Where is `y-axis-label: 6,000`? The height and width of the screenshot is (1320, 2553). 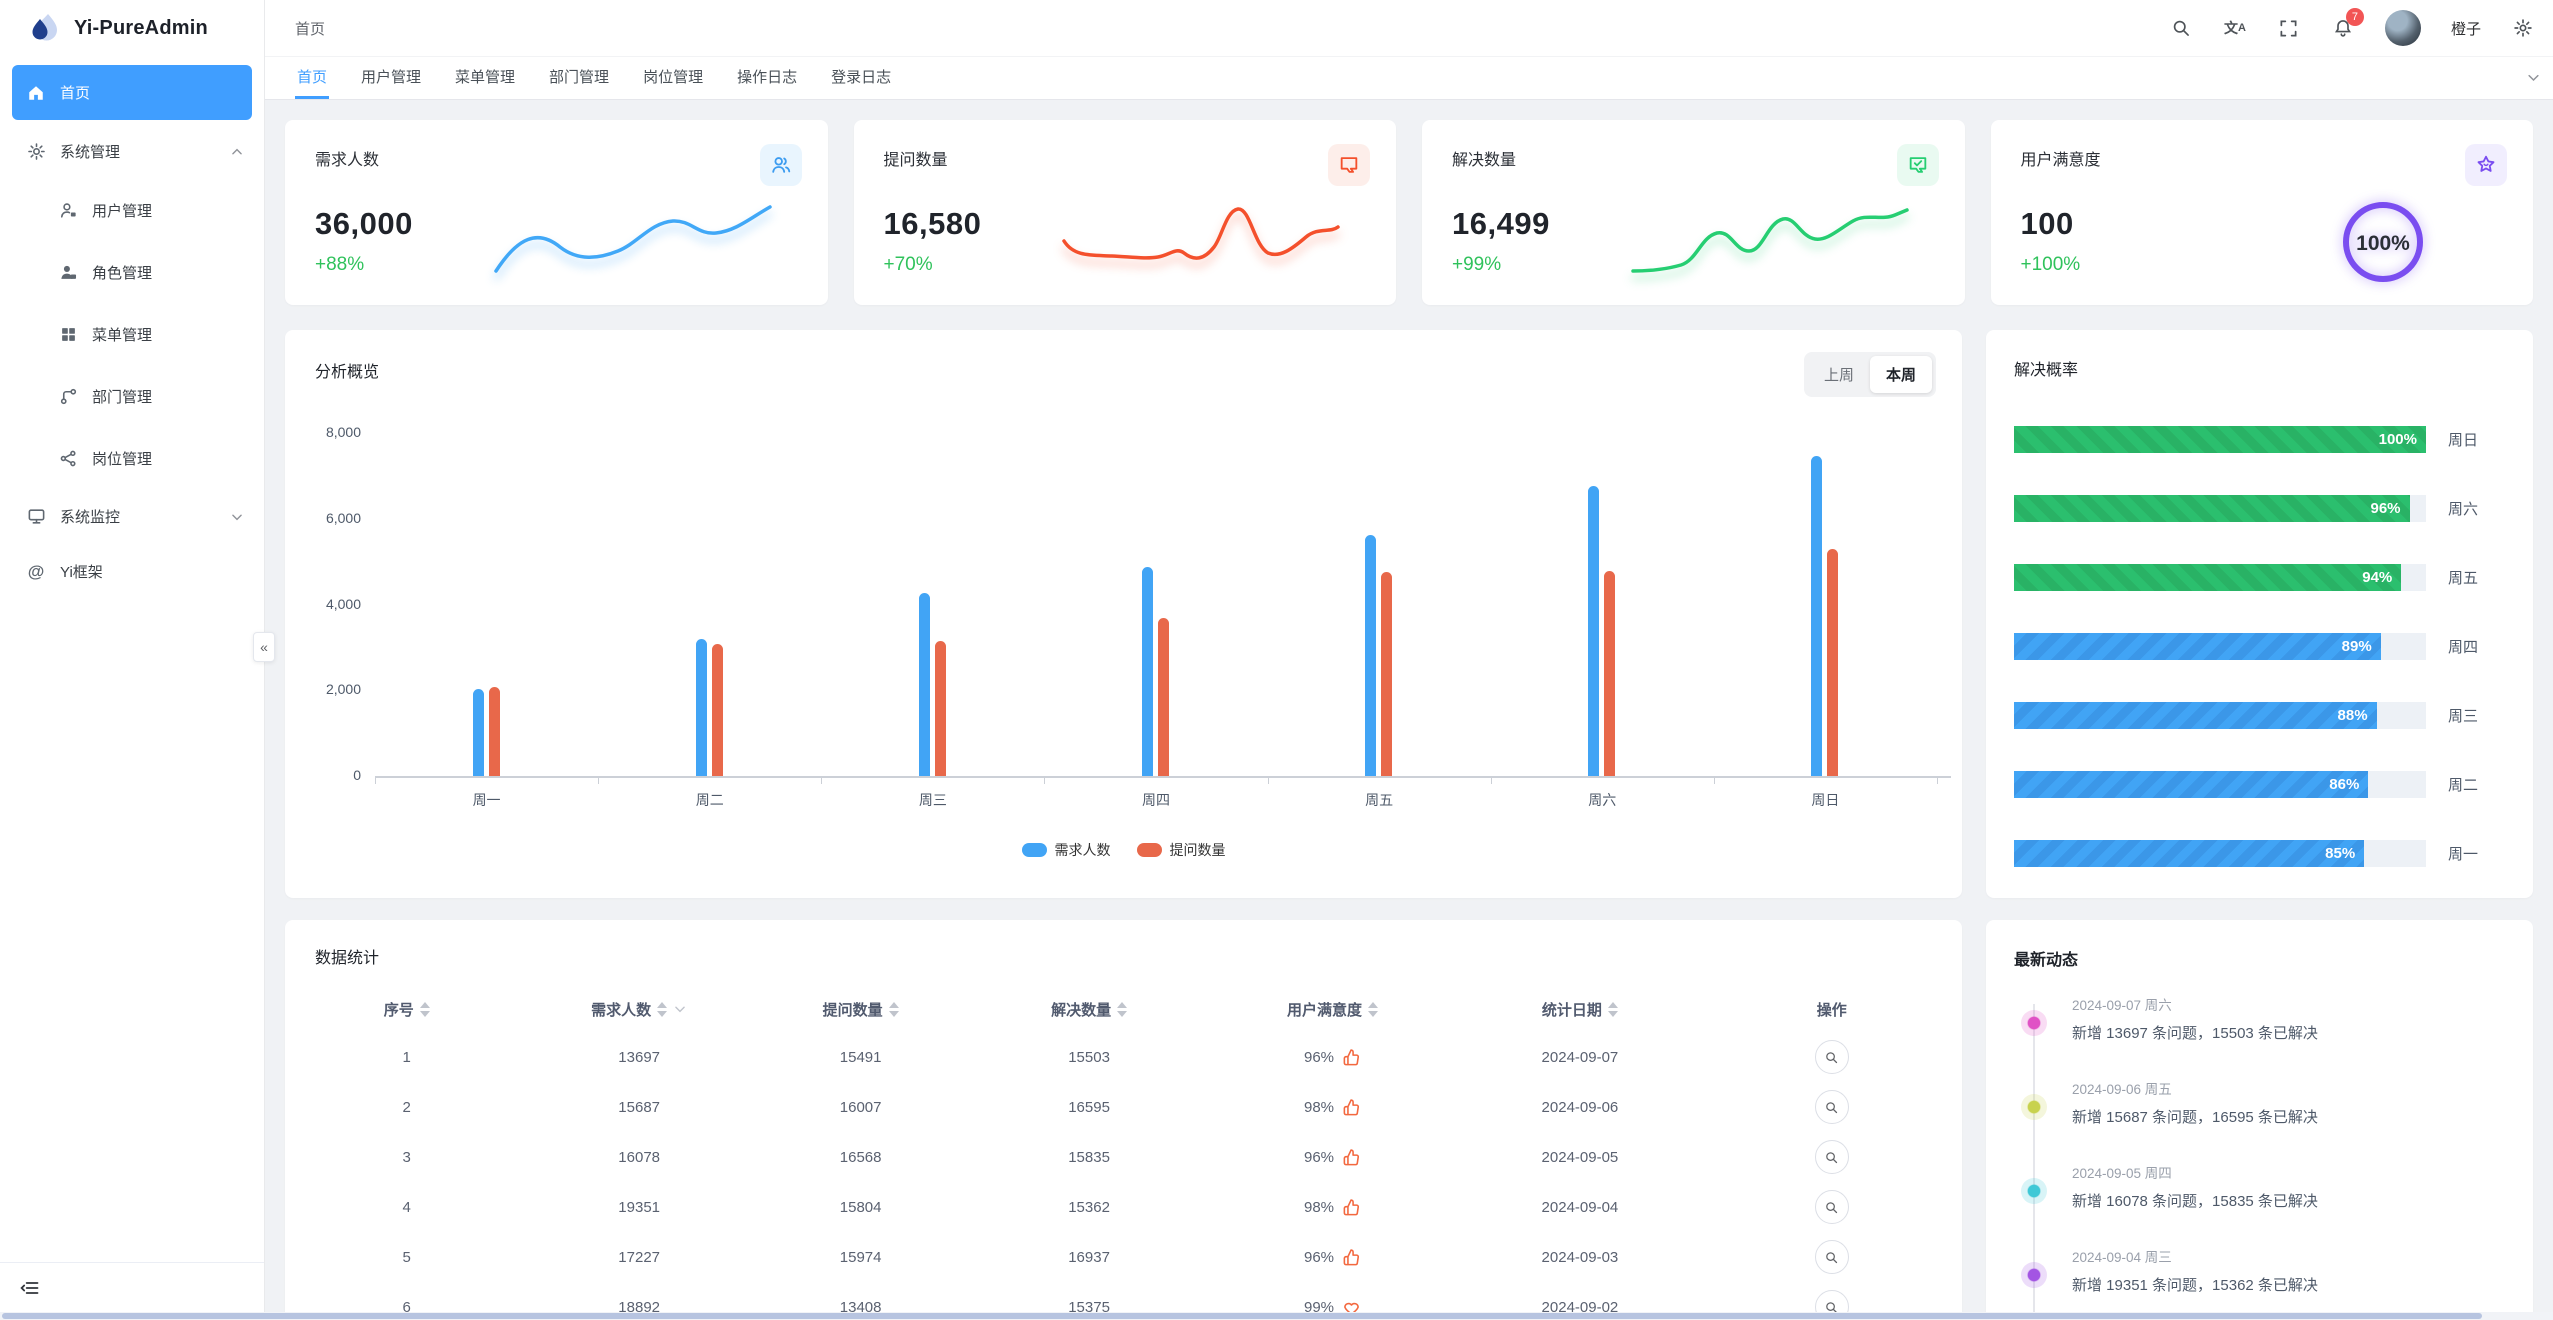
y-axis-label: 6,000 is located at coordinates (343, 517).